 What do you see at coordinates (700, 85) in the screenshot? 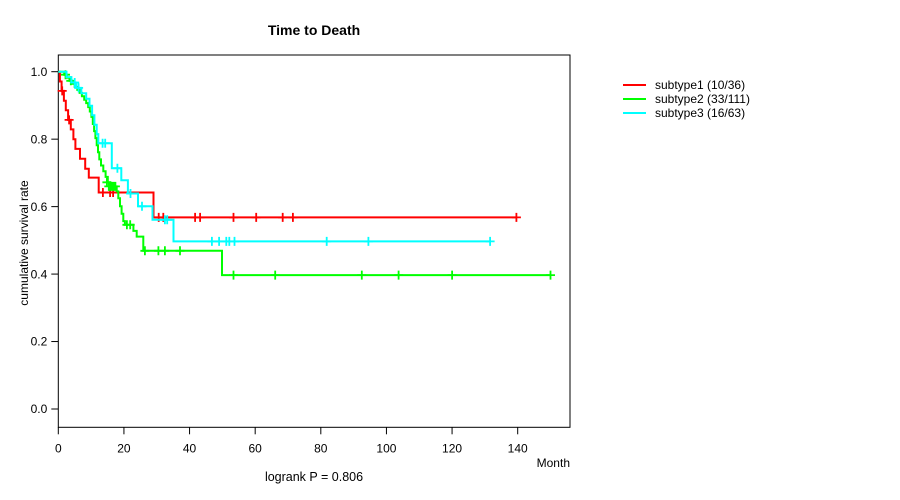
I see `legend-label-subtype1: subtype1 (10/36)` at bounding box center [700, 85].